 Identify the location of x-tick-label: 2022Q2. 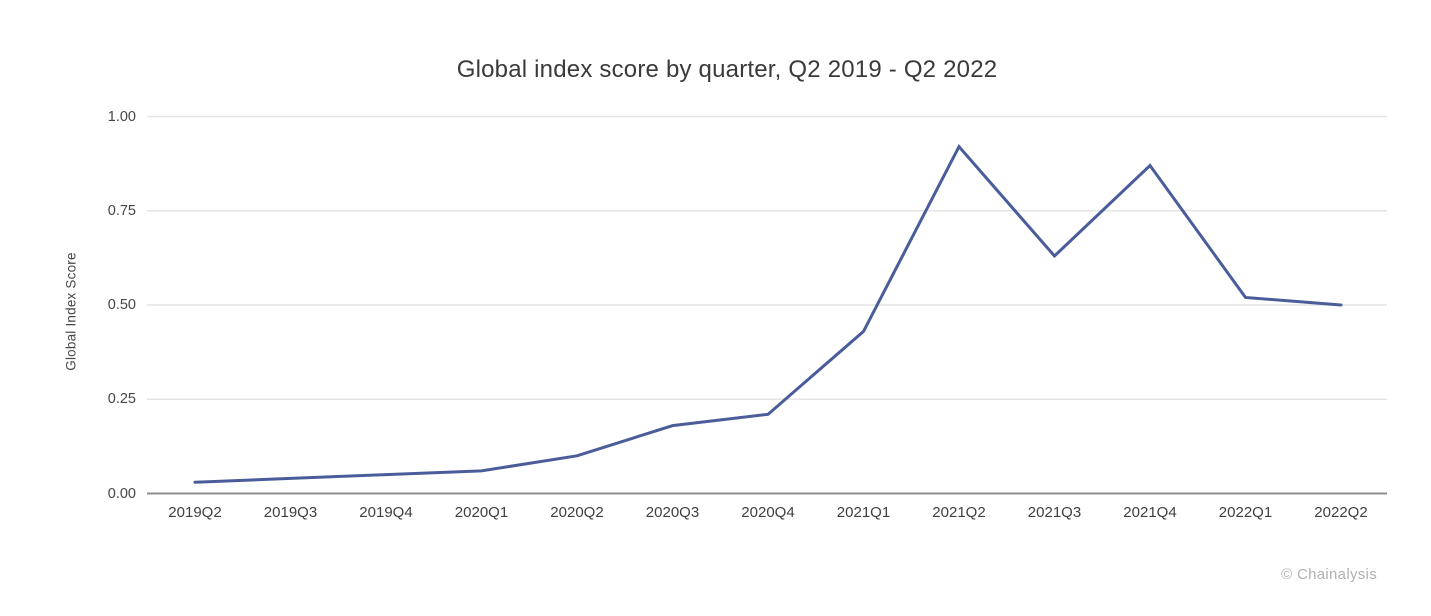
(1341, 512).